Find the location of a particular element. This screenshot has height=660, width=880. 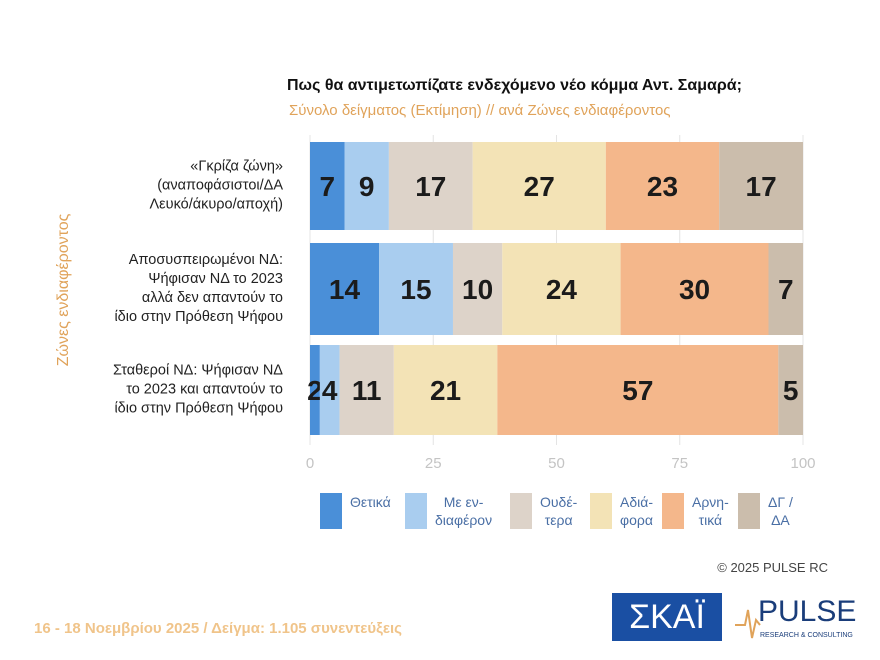

x-tick-label: 0 is located at coordinates (310, 463).